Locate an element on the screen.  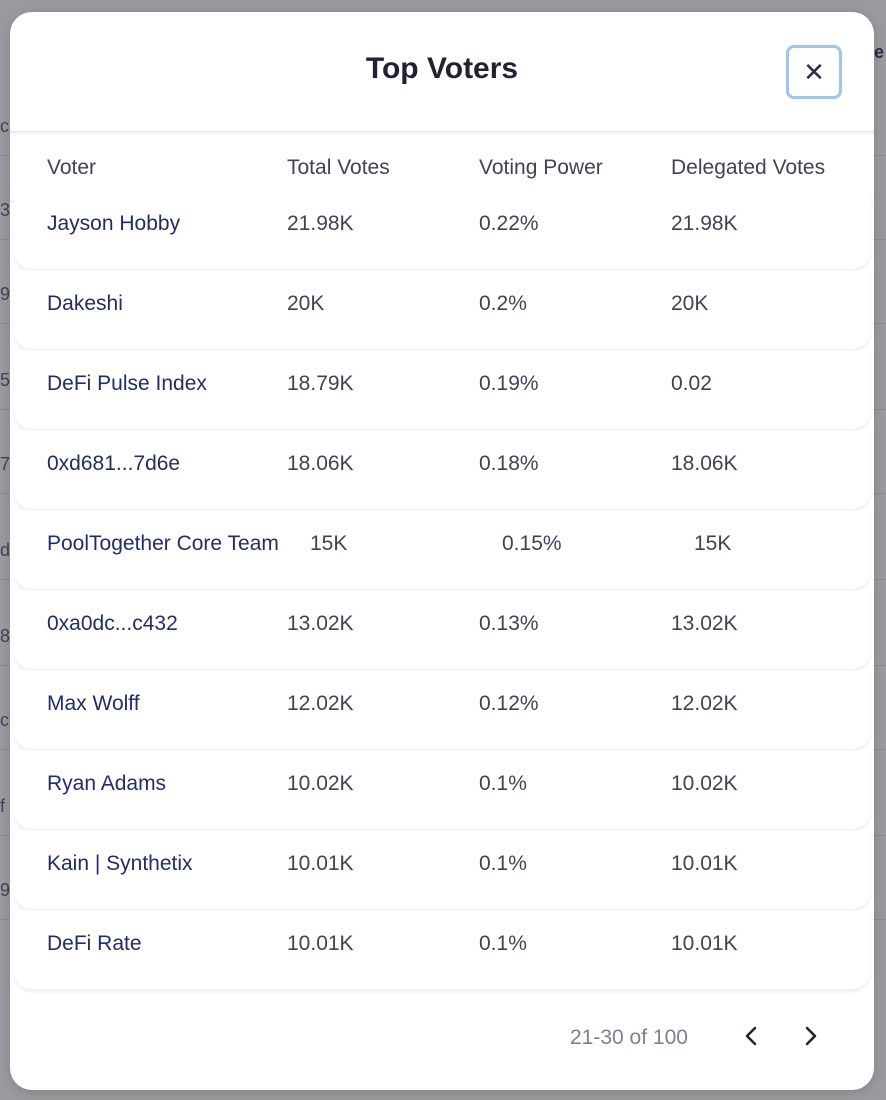
chevron-left-icon is located at coordinates (751, 1039).